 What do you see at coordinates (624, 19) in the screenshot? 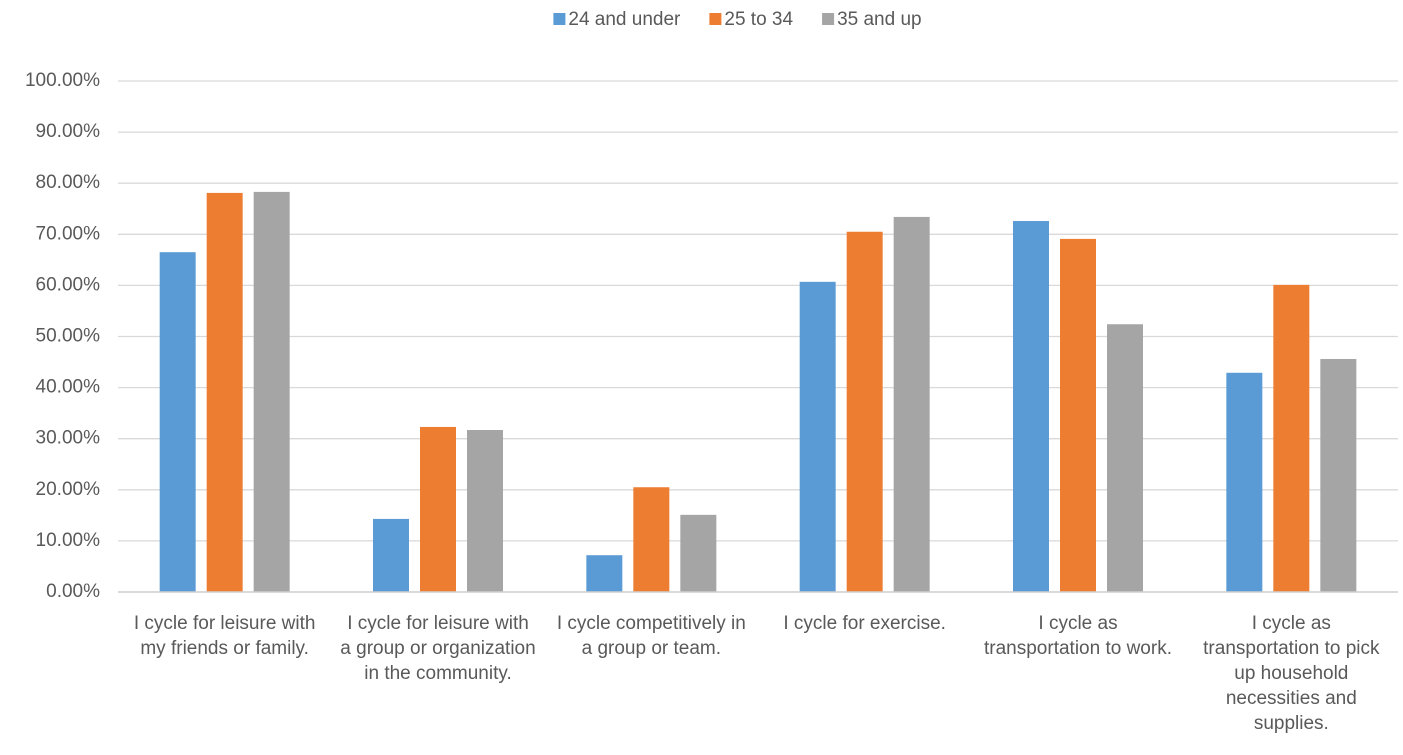
I see `legend-label: 24 and under` at bounding box center [624, 19].